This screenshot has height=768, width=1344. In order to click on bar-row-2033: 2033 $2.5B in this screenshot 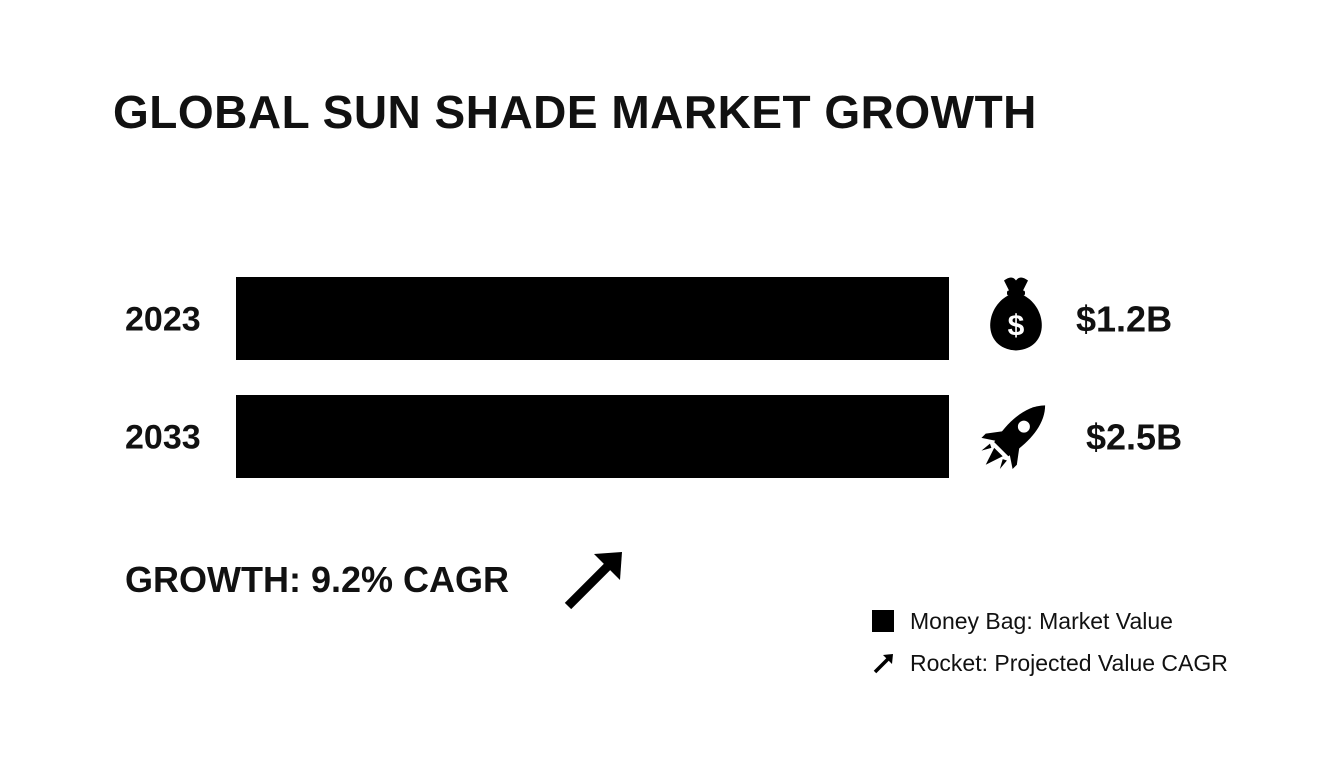, I will do `click(653, 436)`.